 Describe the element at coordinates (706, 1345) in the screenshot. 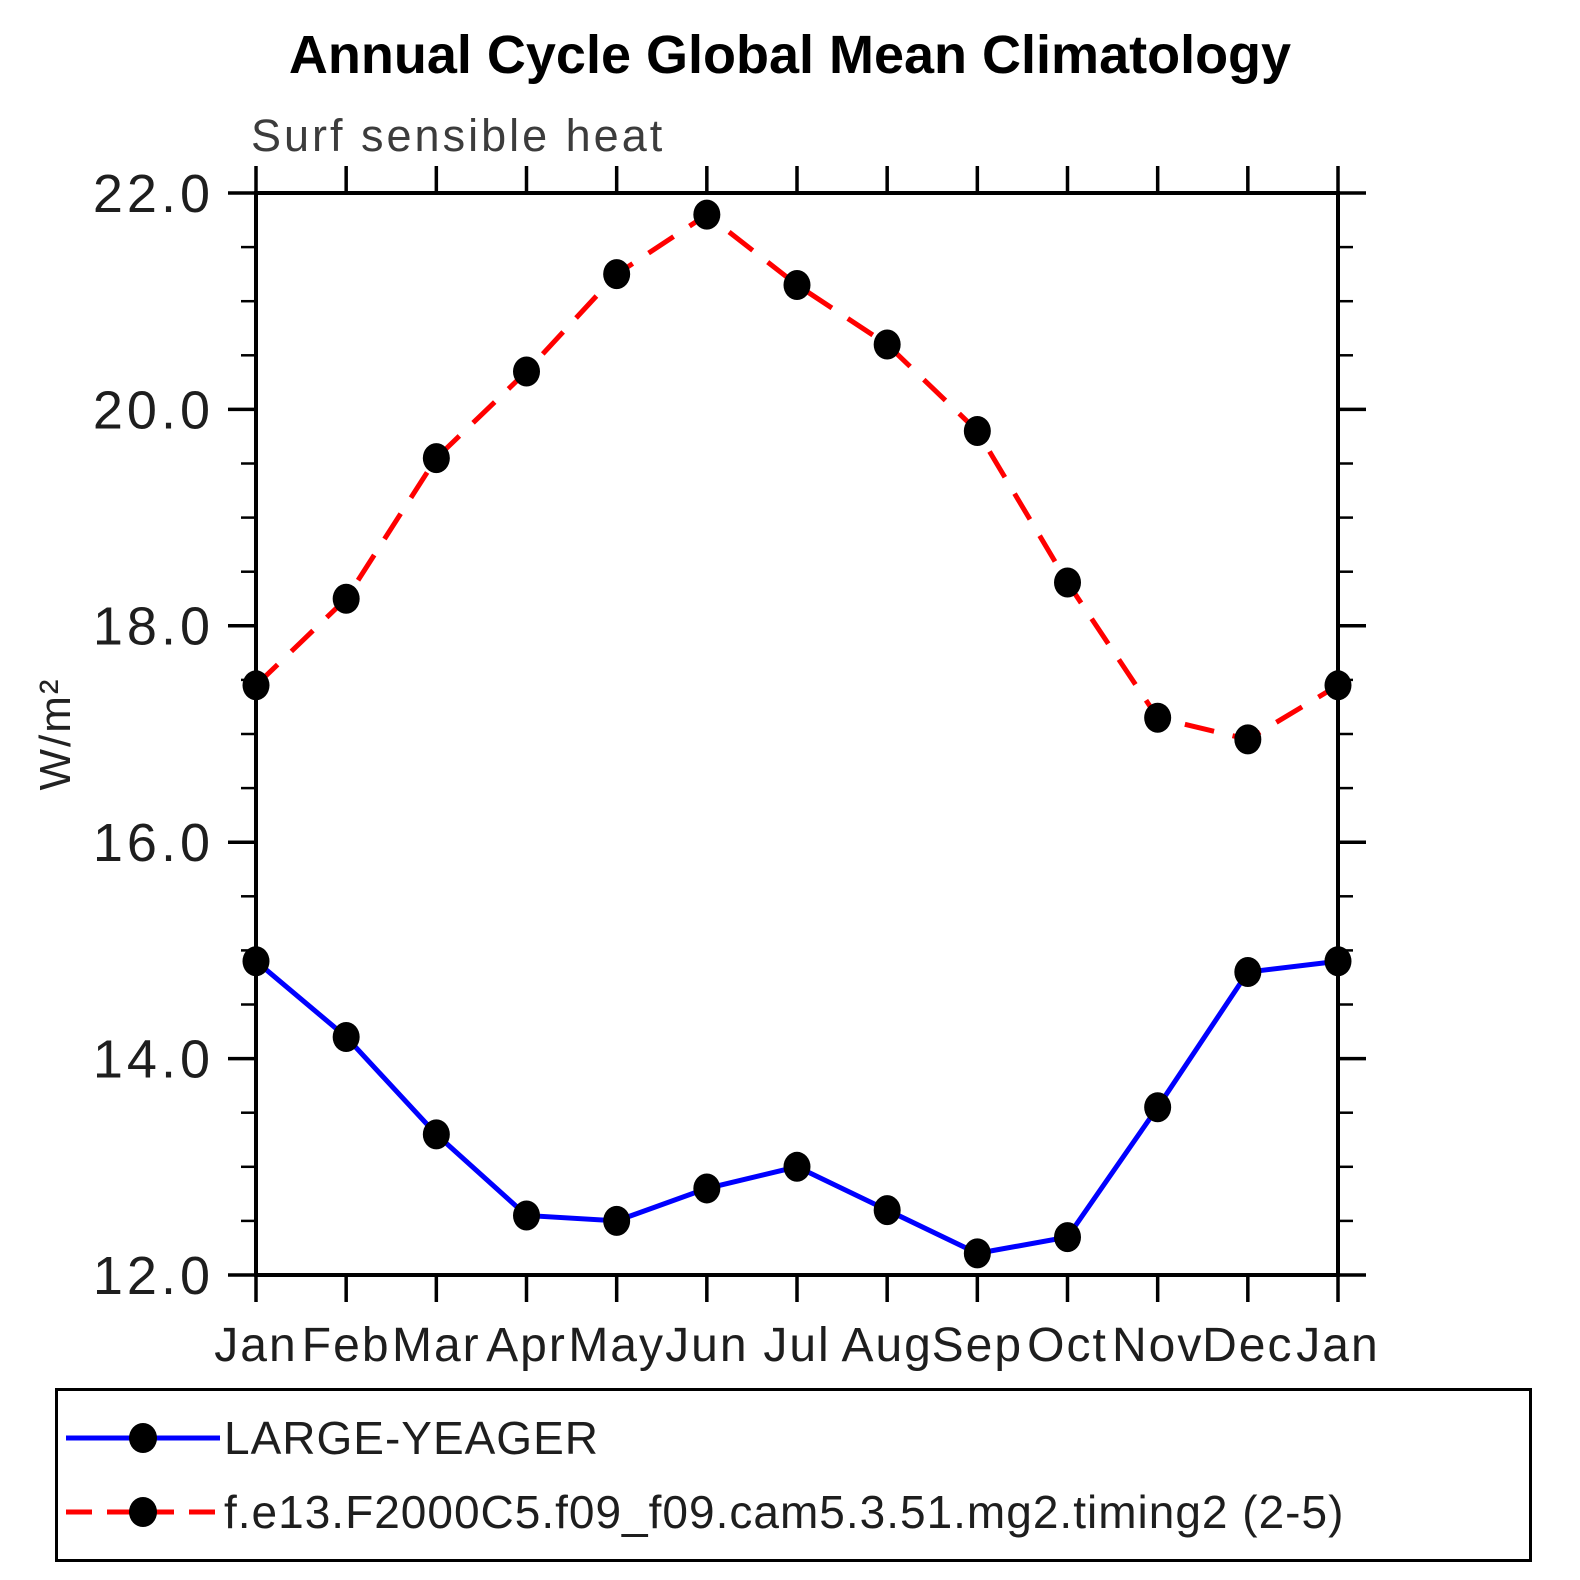

I see `x-tick-label: Jun` at that location.